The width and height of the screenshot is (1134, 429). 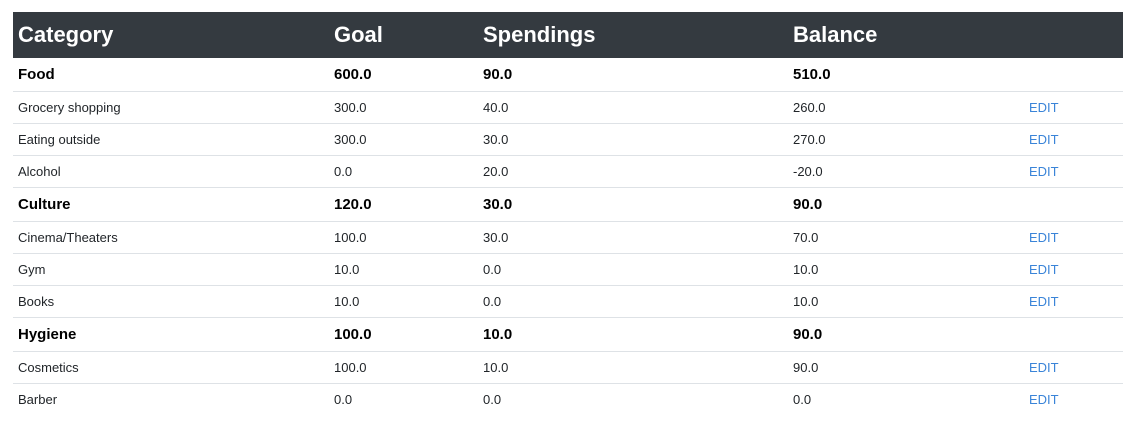 What do you see at coordinates (171, 35) in the screenshot?
I see `header-category: Category` at bounding box center [171, 35].